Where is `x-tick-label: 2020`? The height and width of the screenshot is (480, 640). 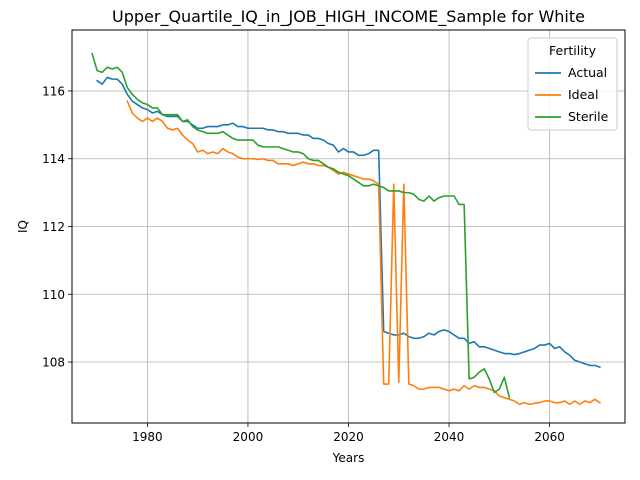
x-tick-label: 2020 is located at coordinates (348, 437).